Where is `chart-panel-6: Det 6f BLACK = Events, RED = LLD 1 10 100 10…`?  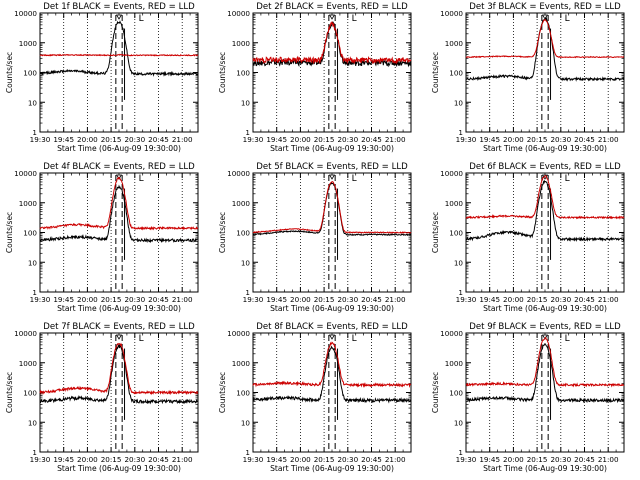
chart-panel-6: Det 6f BLACK = Events, RED = LLD 1 10 100 10… is located at coordinates (528, 237).